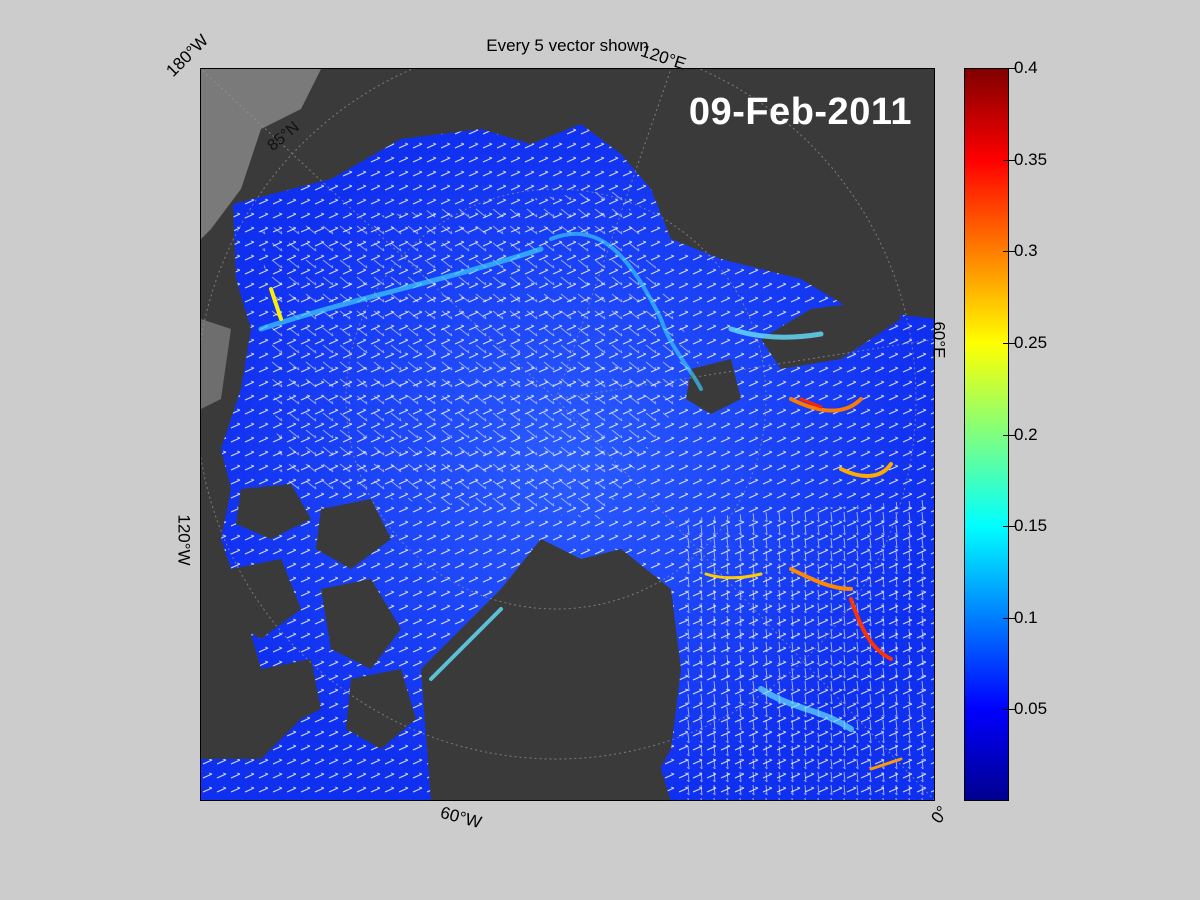  I want to click on colorbar-tick-label: 0.35, so click(1031, 159).